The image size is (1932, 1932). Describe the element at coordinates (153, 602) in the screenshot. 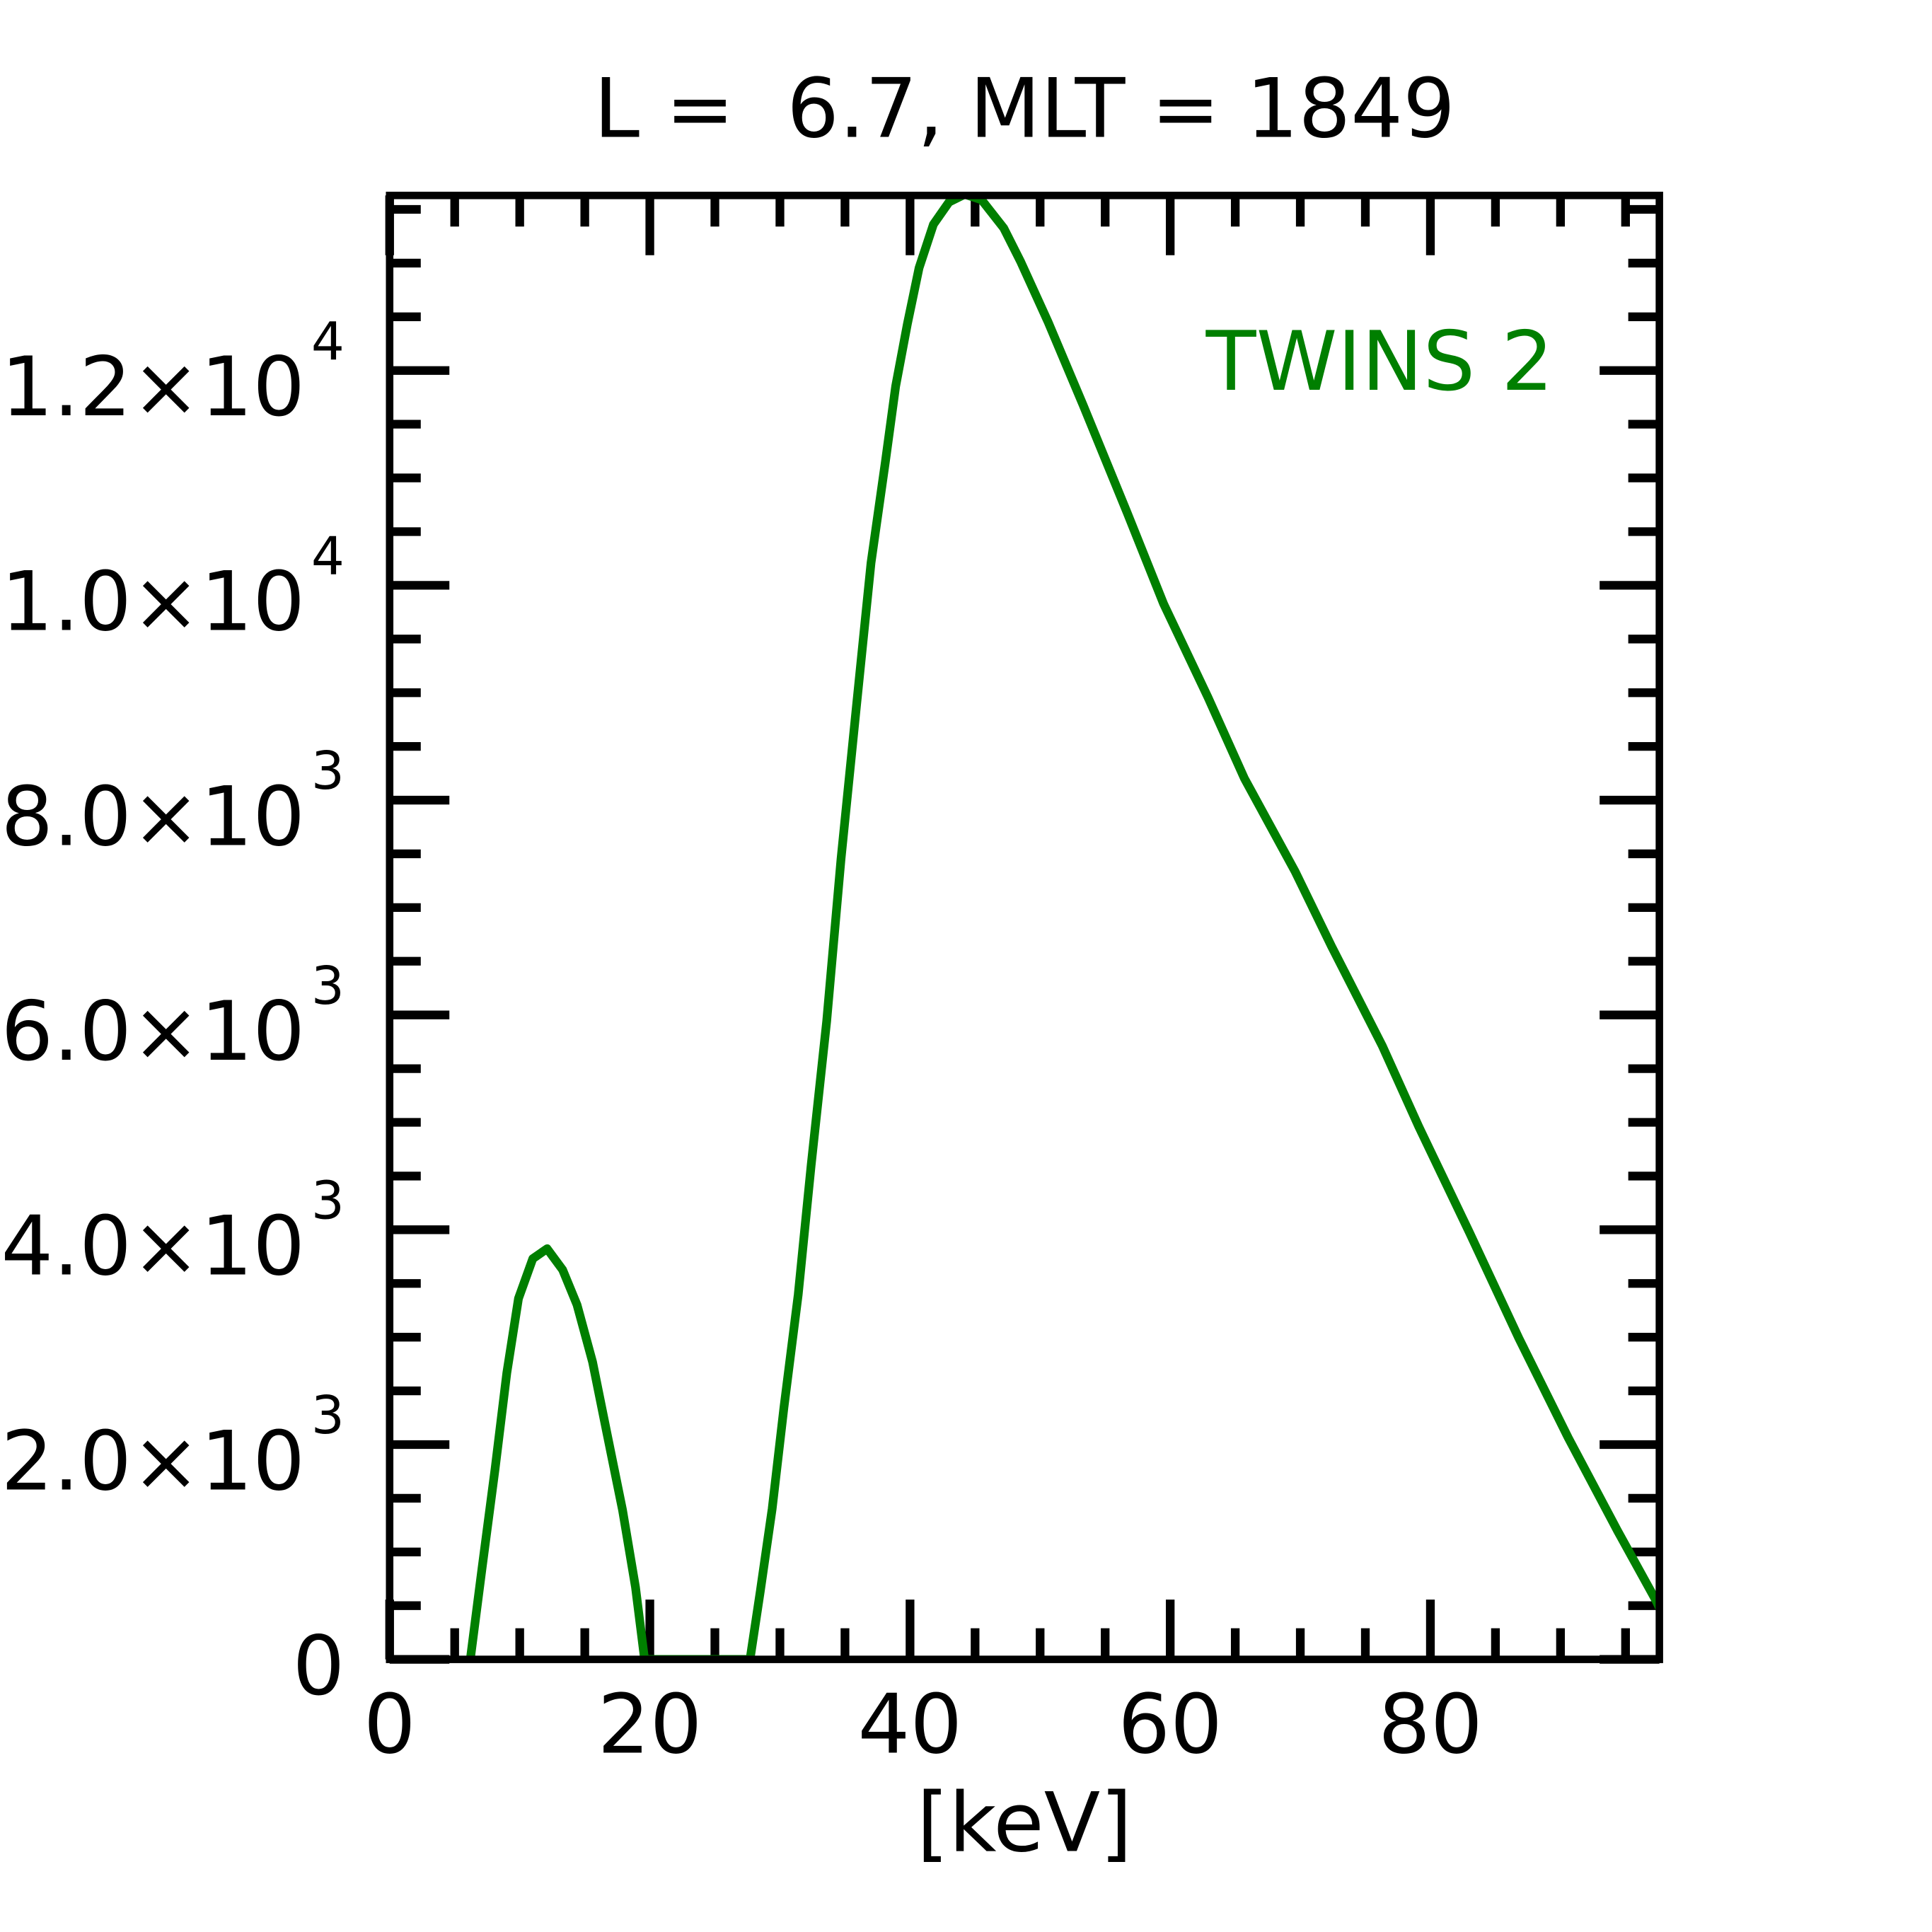

I see `y-tick-label: 1.0×10` at that location.